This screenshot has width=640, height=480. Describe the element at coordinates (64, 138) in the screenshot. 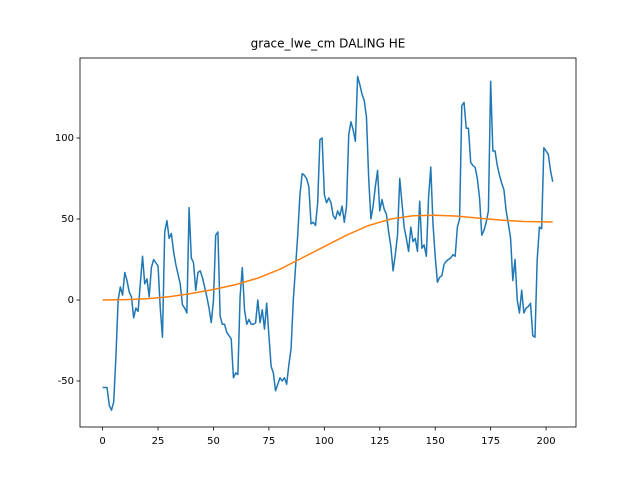

I see `y-tick-label: 100` at that location.